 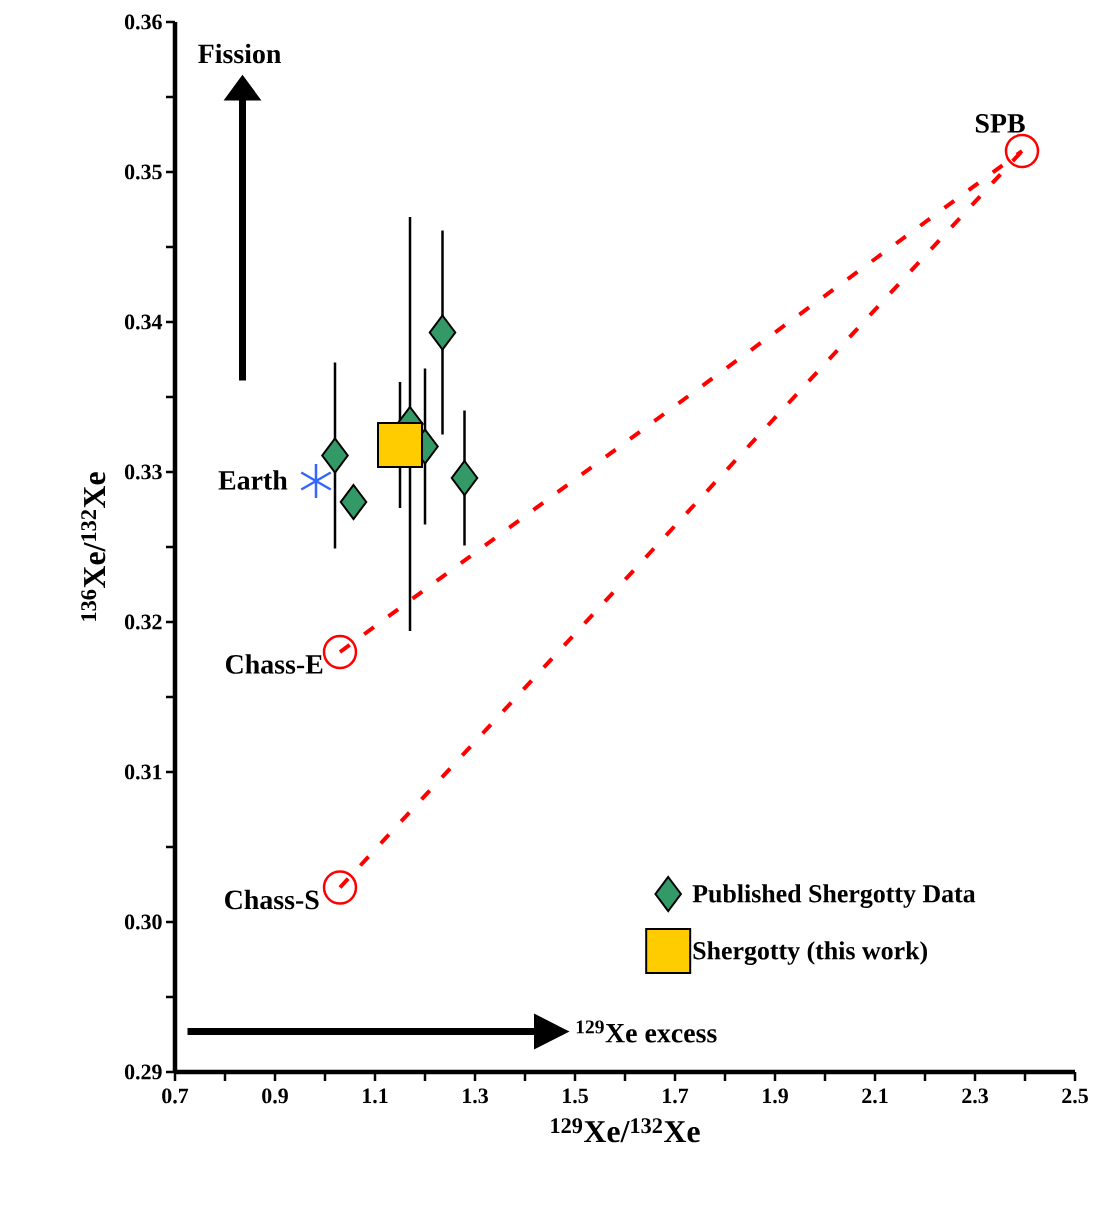 What do you see at coordinates (676, 1096) in the screenshot?
I see `x-tick-label: 1.7` at bounding box center [676, 1096].